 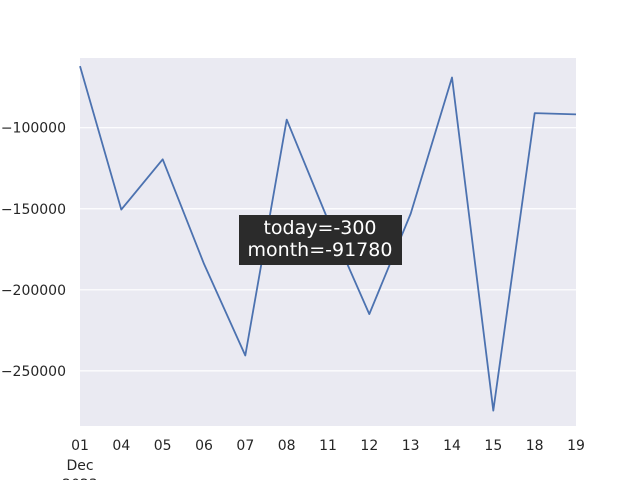 What do you see at coordinates (576, 446) in the screenshot?
I see `x-tick-label: 19` at bounding box center [576, 446].